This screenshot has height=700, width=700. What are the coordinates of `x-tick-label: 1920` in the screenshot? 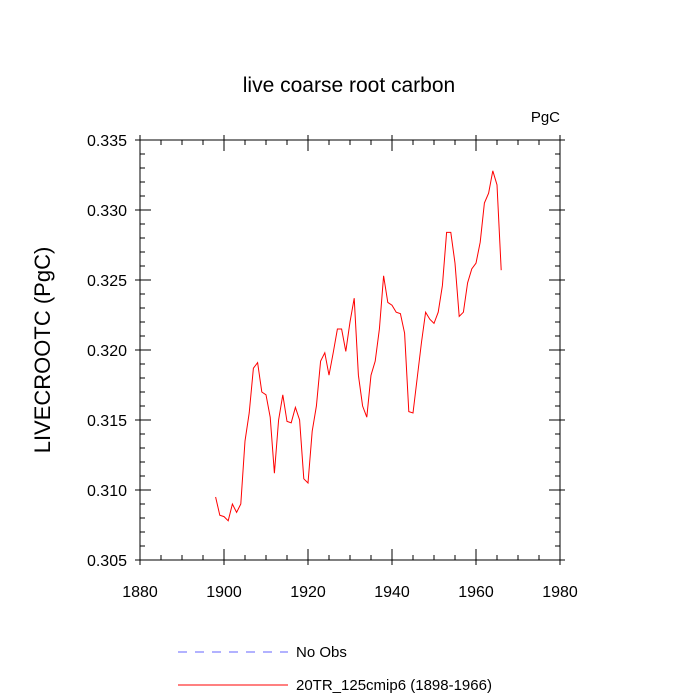 It's located at (308, 592).